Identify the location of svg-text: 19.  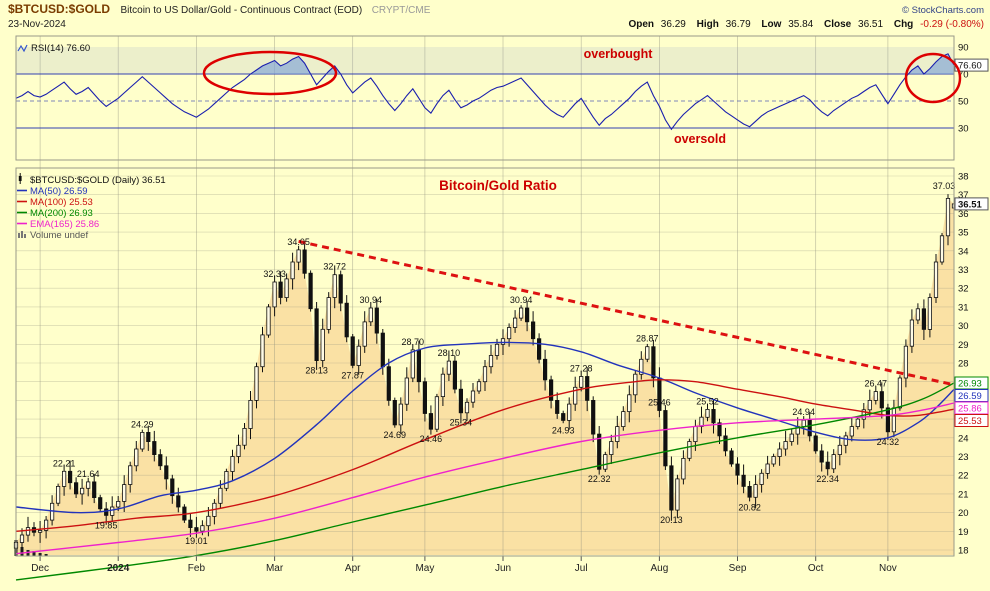
(963, 532).